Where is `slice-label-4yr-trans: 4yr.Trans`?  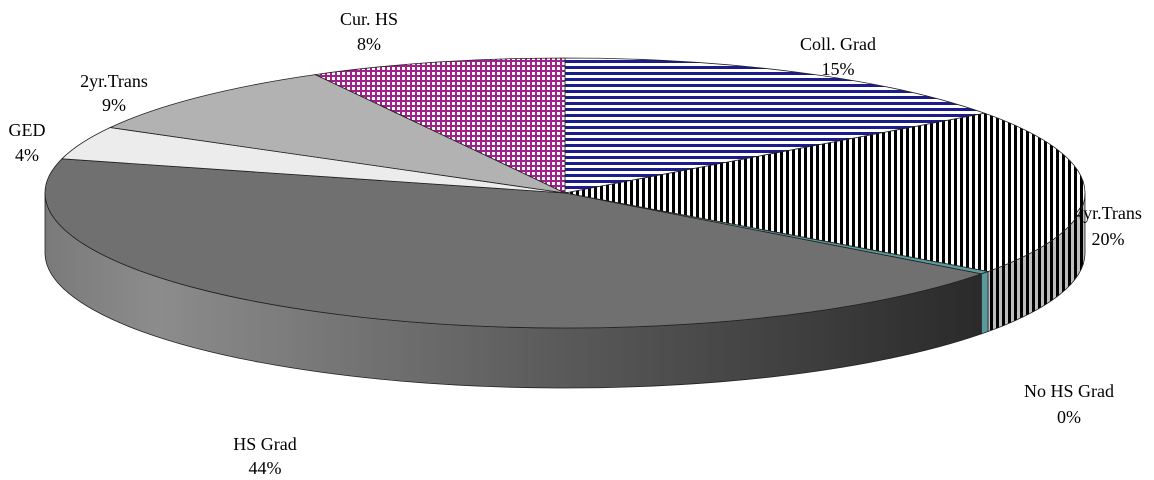
slice-label-4yr-trans: 4yr.Trans is located at coordinates (1108, 213).